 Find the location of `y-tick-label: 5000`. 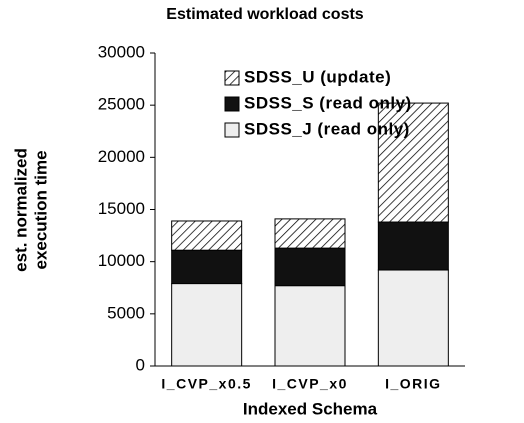

y-tick-label: 5000 is located at coordinates (126, 312).